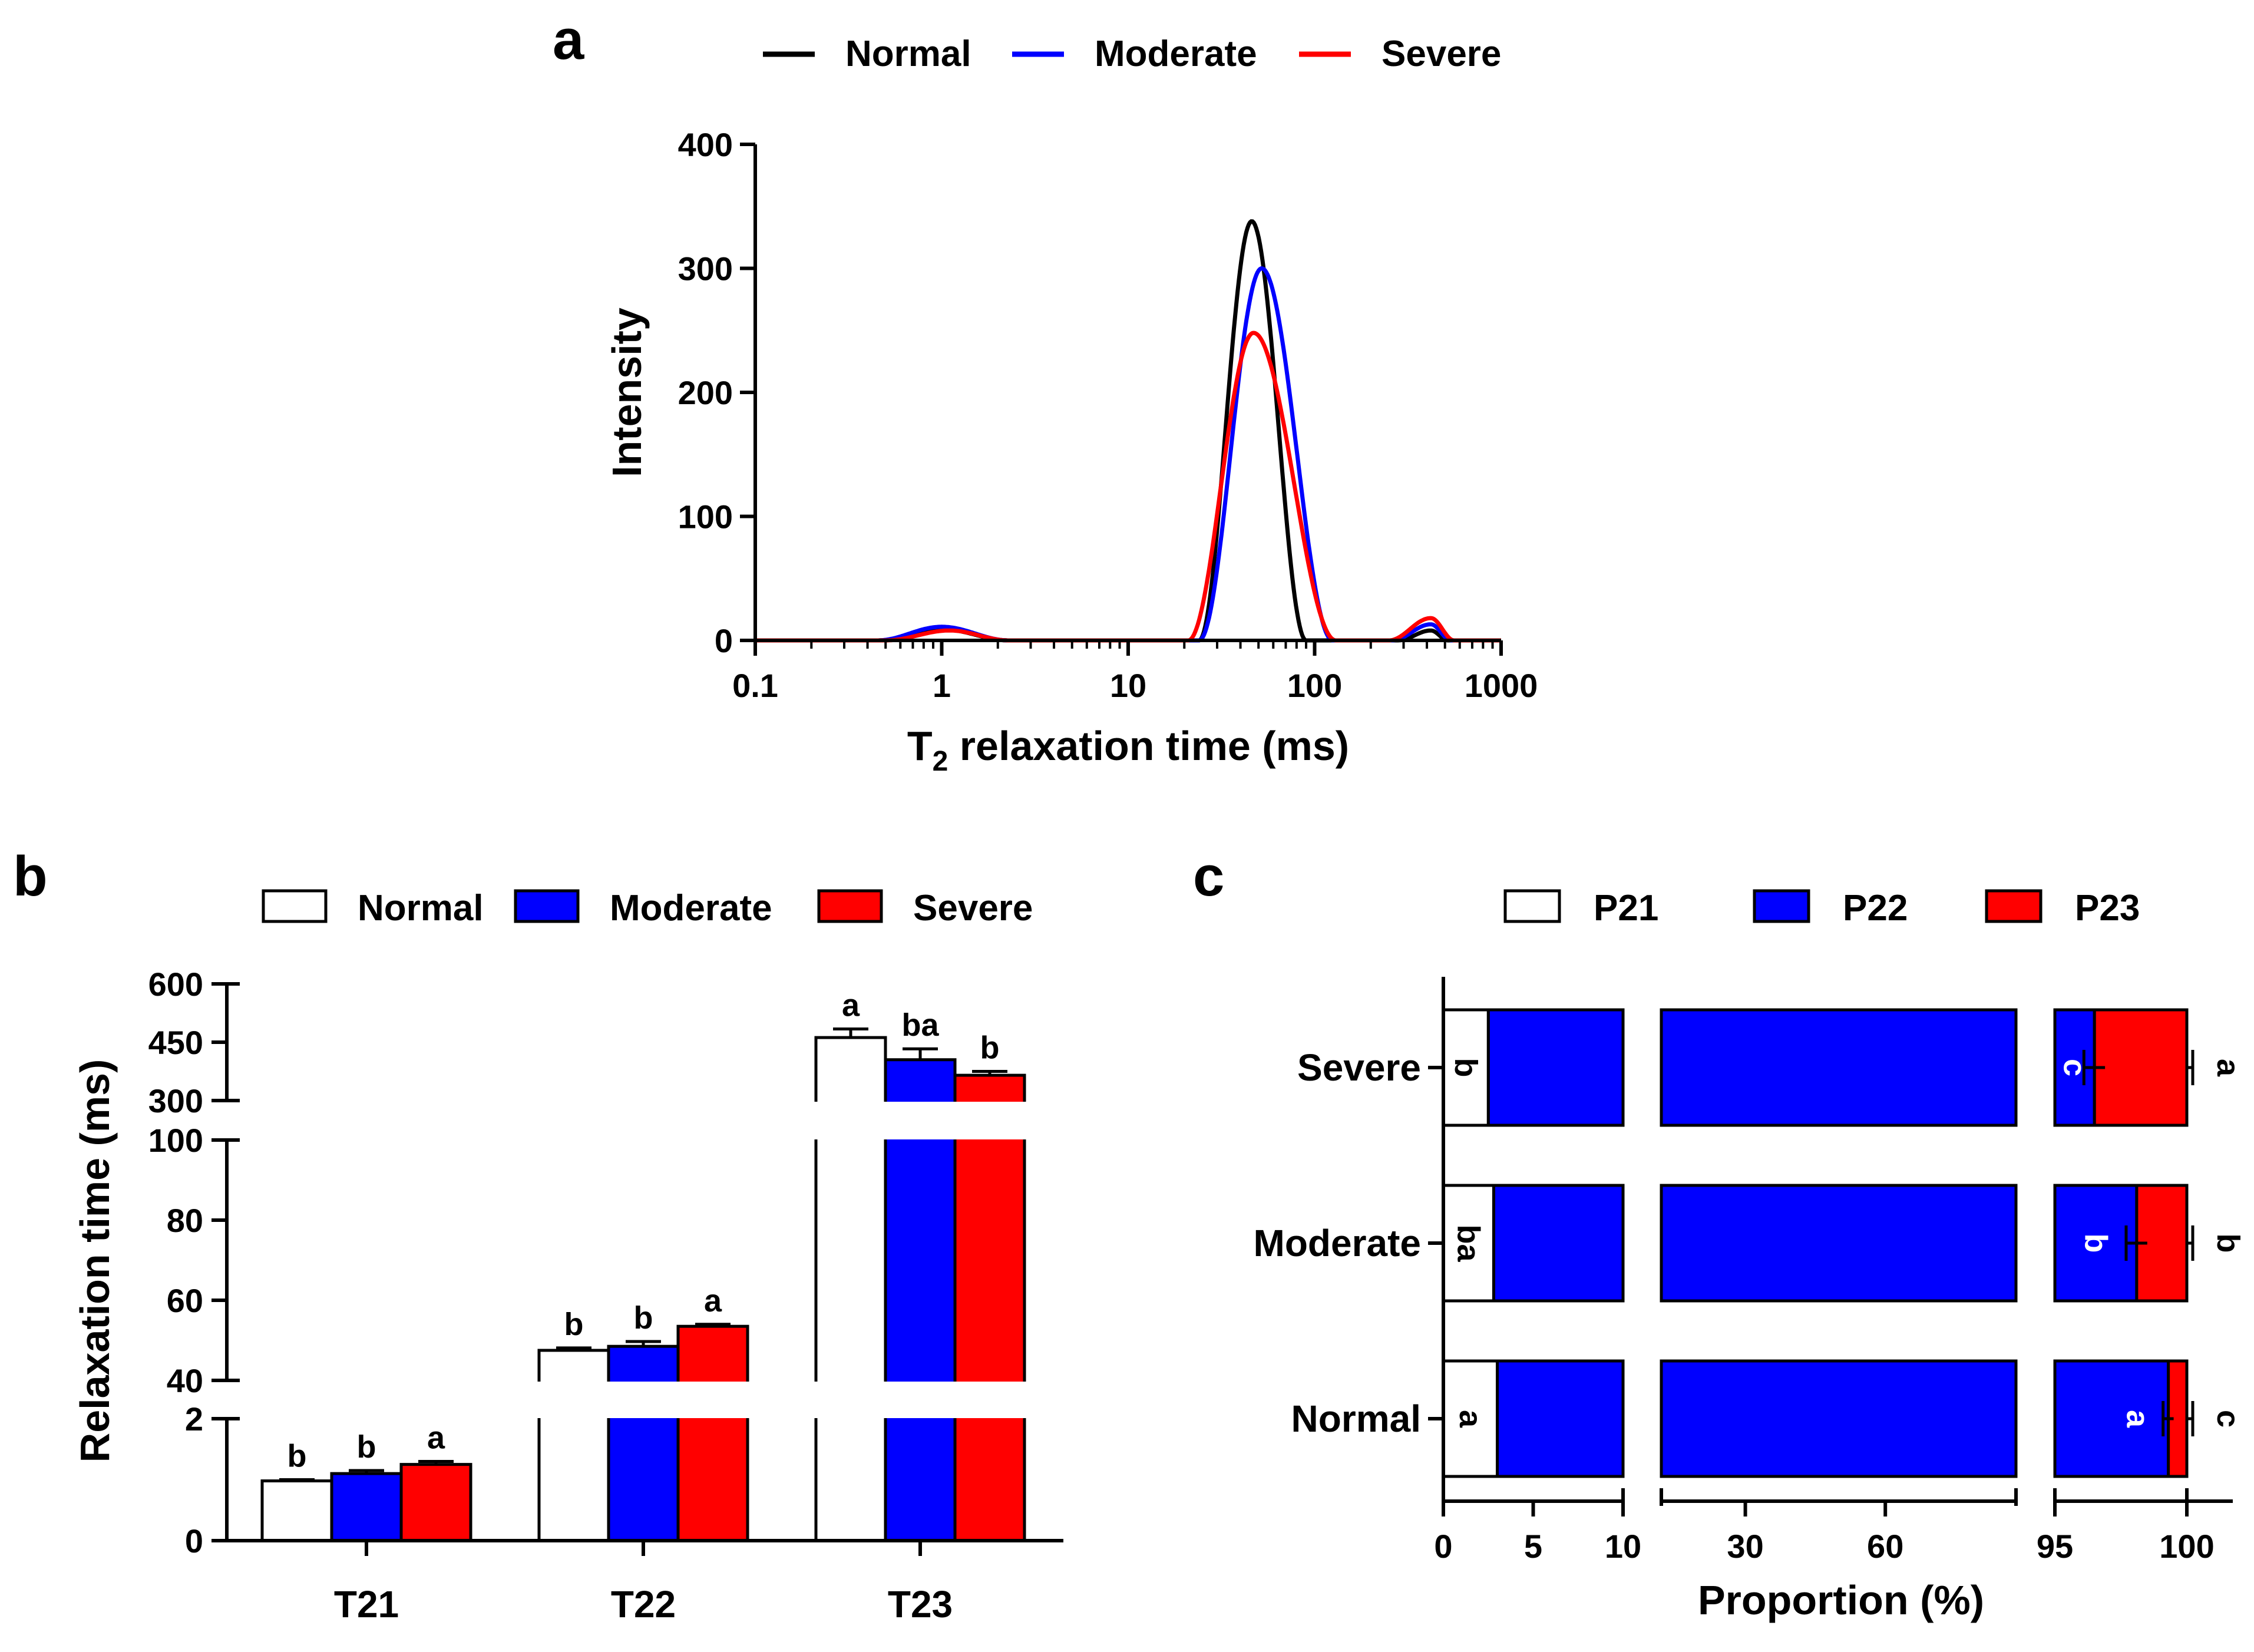 This screenshot has width=2254, height=1652. Describe the element at coordinates (1885, 1546) in the screenshot. I see `x-tick-label: 60` at that location.